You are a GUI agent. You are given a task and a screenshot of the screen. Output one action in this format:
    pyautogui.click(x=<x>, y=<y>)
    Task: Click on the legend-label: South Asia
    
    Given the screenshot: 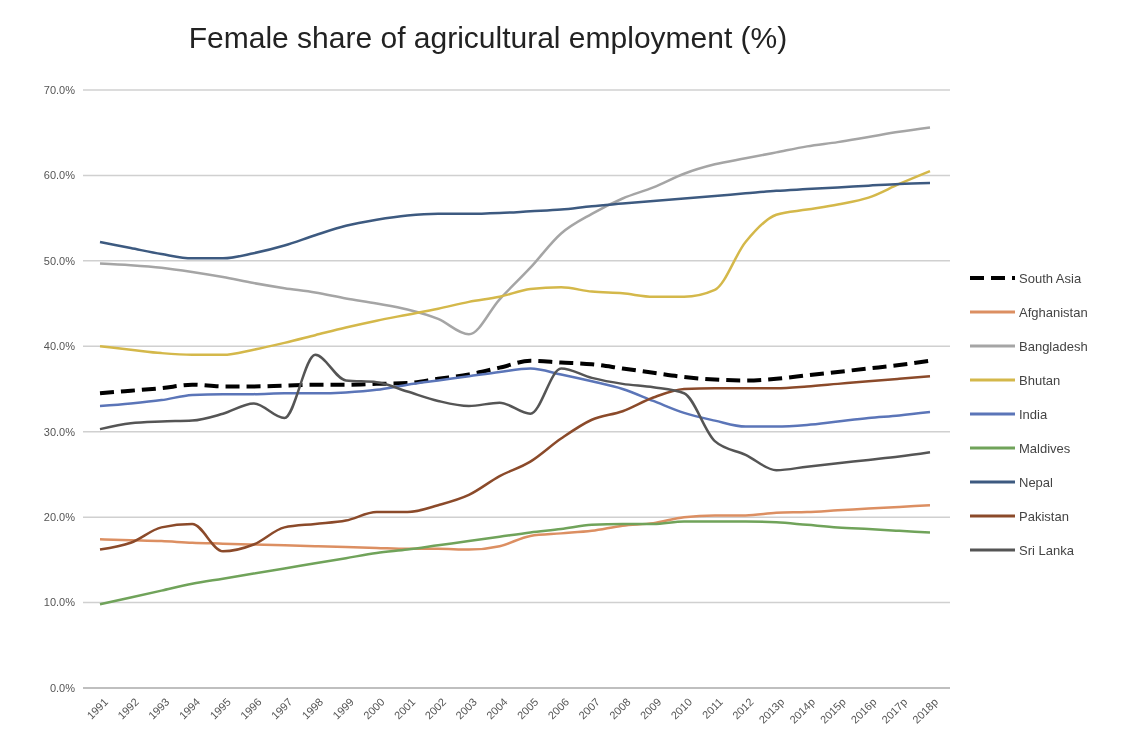 What is the action you would take?
    pyautogui.click(x=1050, y=278)
    